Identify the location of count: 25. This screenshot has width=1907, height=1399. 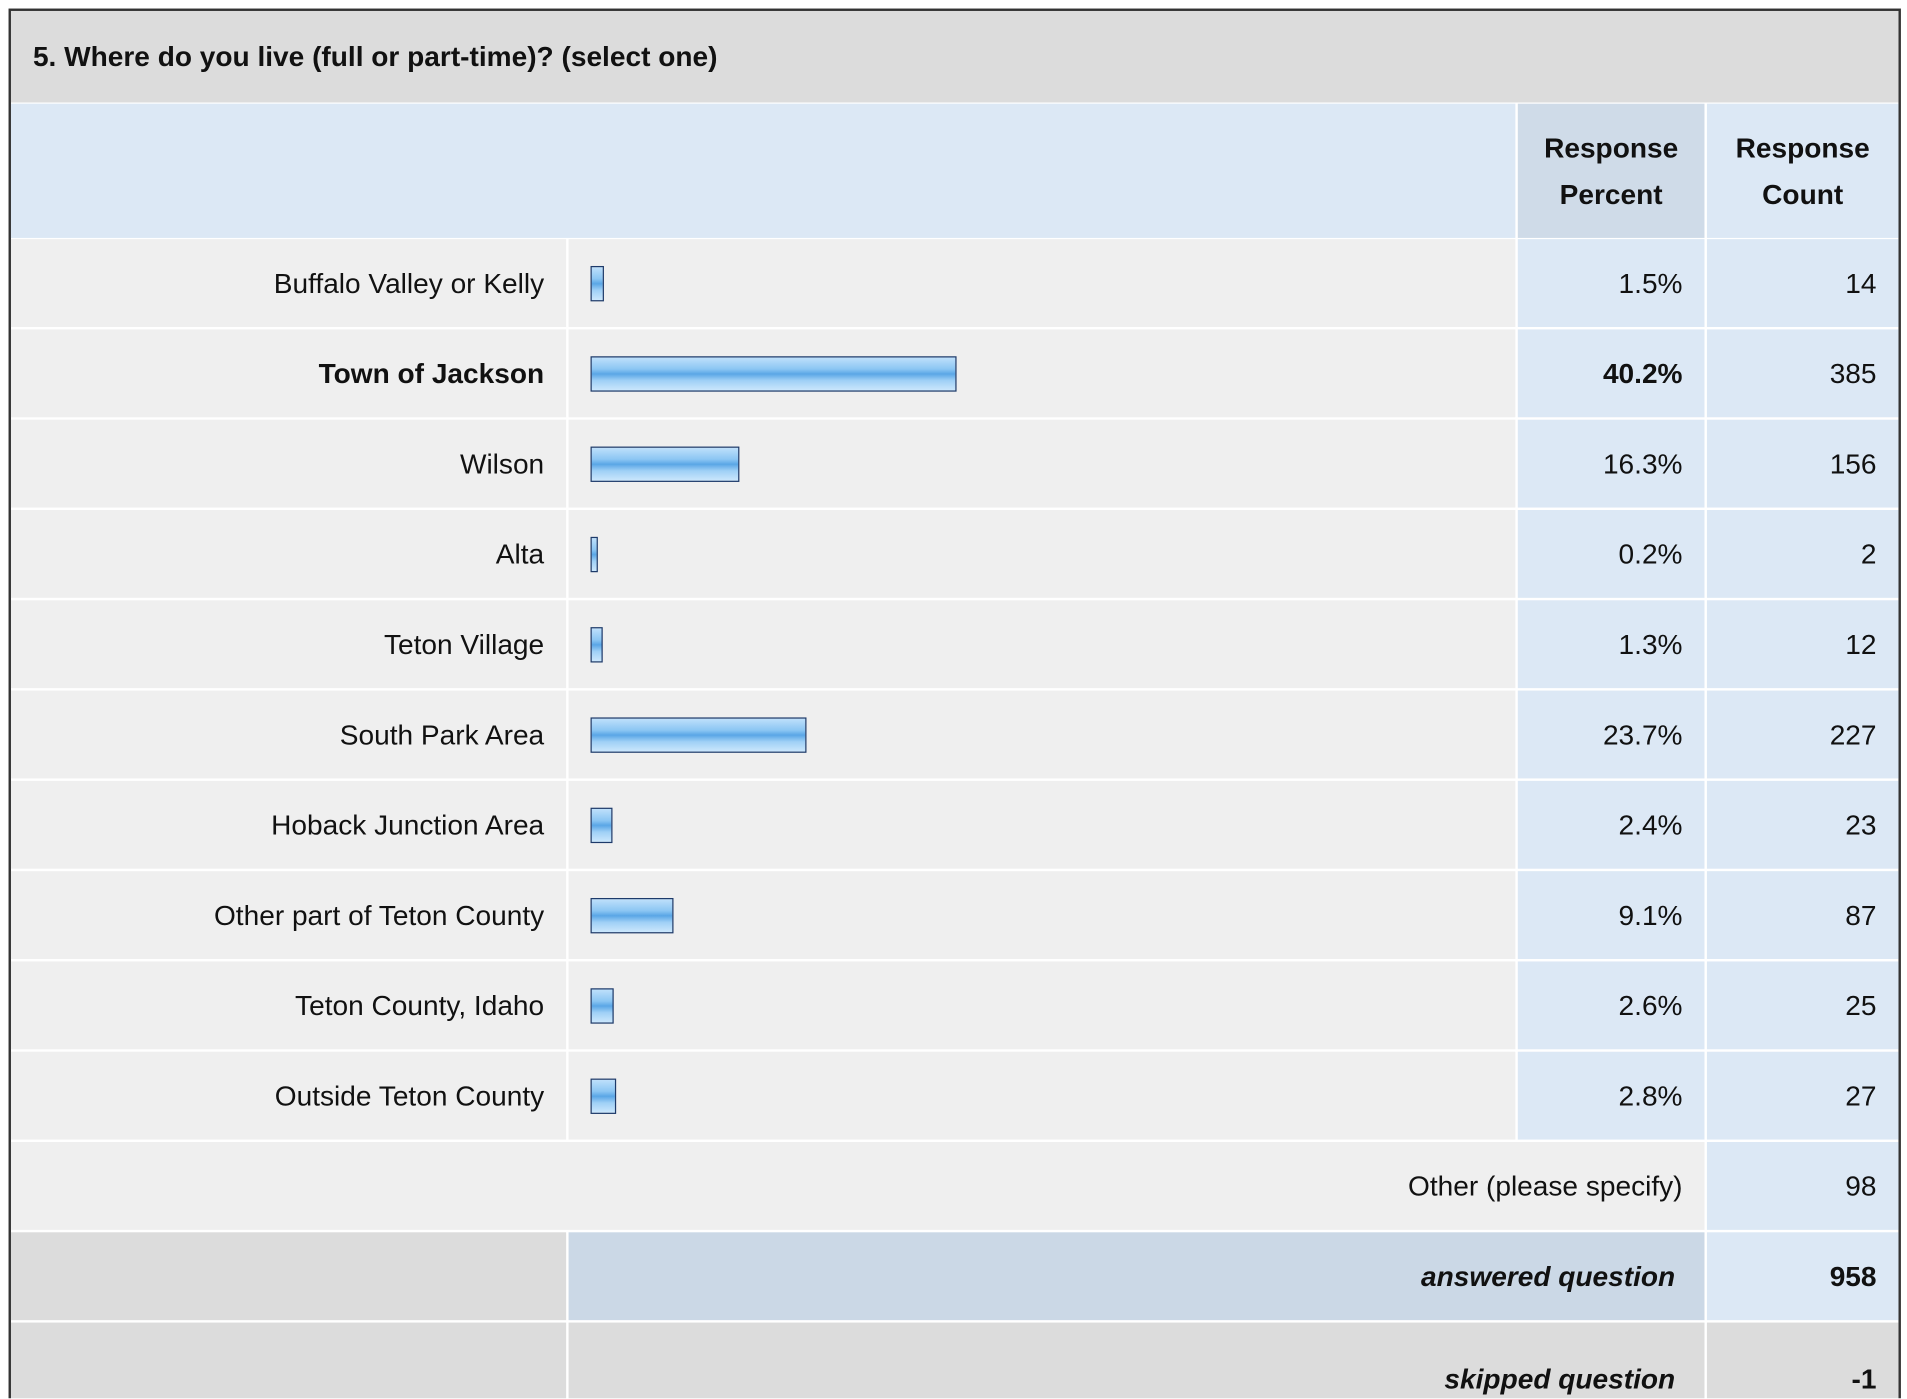
(1802, 1005).